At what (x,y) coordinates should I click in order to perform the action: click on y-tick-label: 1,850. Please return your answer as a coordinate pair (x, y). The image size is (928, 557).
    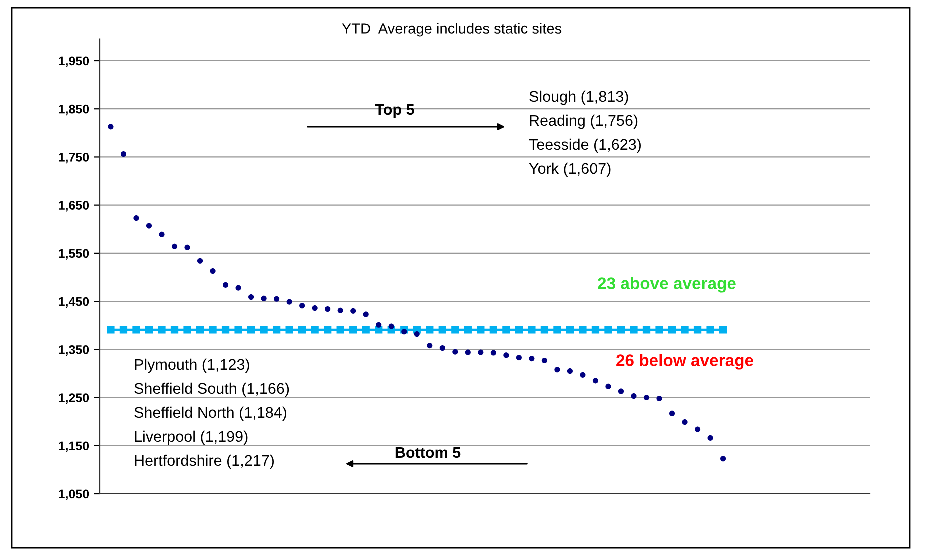
    Looking at the image, I should click on (74, 110).